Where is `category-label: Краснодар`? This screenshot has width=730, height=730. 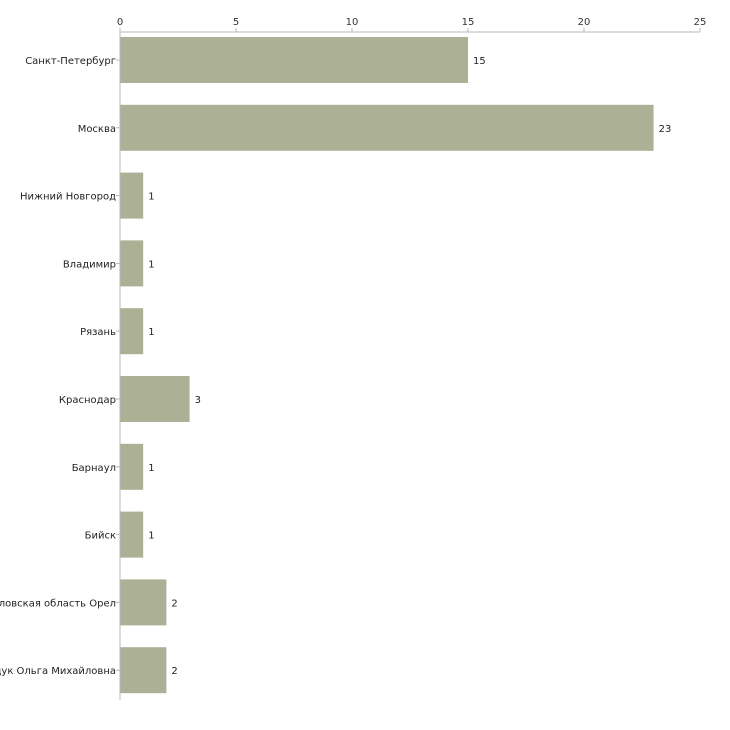 category-label: Краснодар is located at coordinates (87, 400).